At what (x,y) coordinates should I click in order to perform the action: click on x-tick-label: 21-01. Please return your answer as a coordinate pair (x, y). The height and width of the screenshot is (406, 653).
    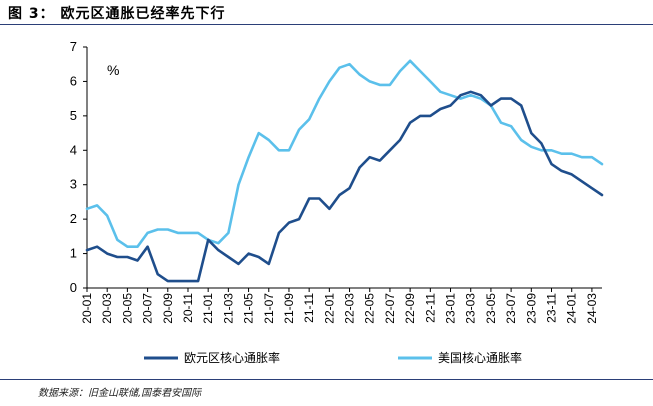
    Looking at the image, I should click on (208, 308).